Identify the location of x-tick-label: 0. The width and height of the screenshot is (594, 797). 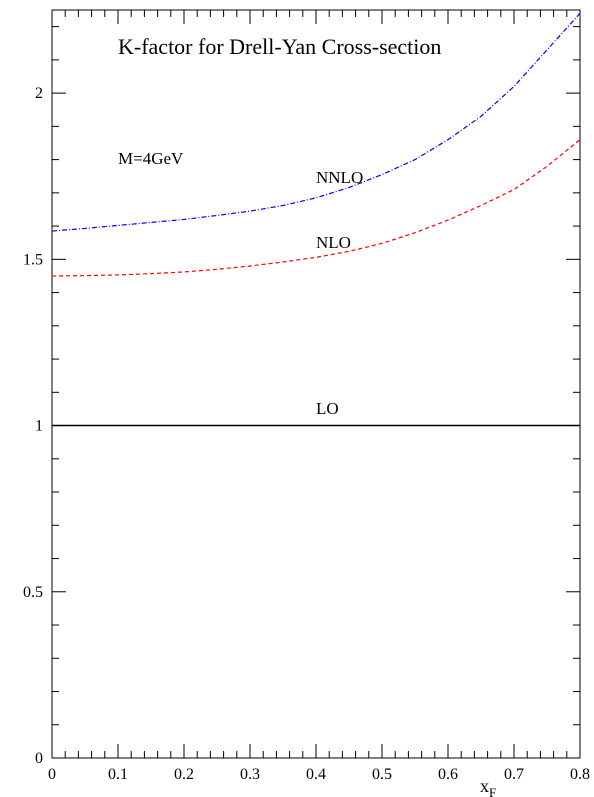
(52, 774).